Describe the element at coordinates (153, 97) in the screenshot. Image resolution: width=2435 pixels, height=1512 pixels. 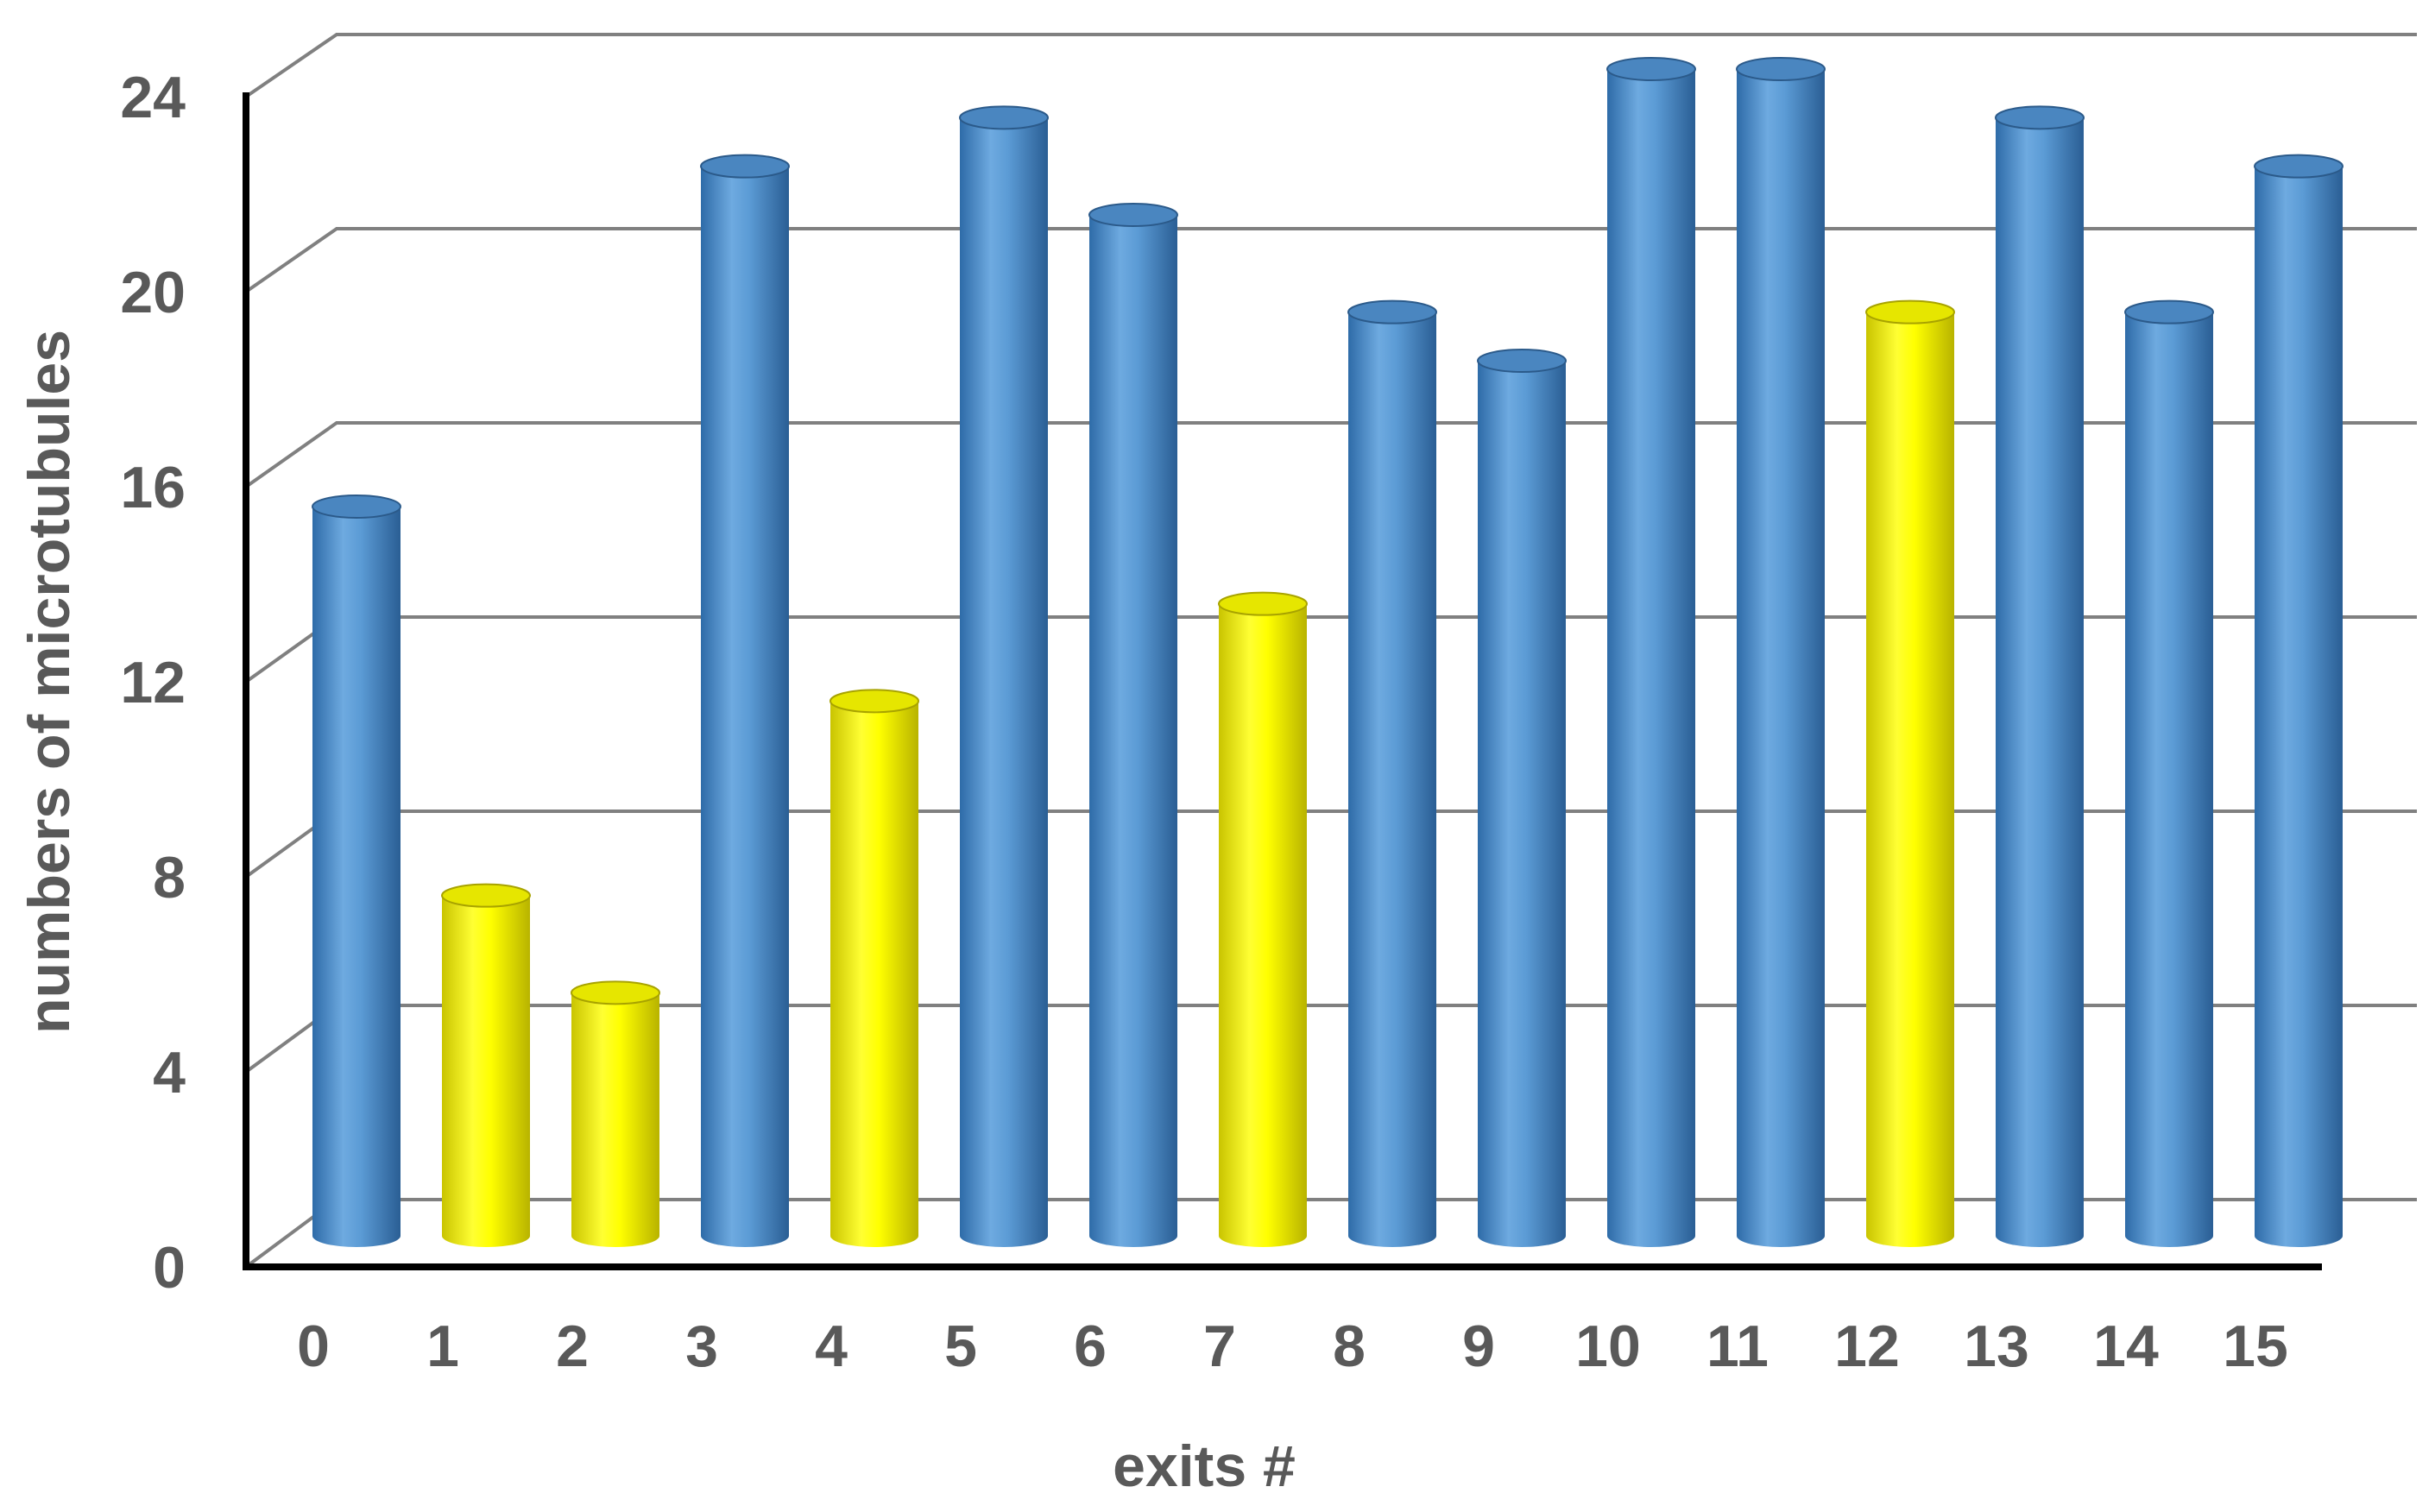
I see `y-tick-label: 24` at that location.